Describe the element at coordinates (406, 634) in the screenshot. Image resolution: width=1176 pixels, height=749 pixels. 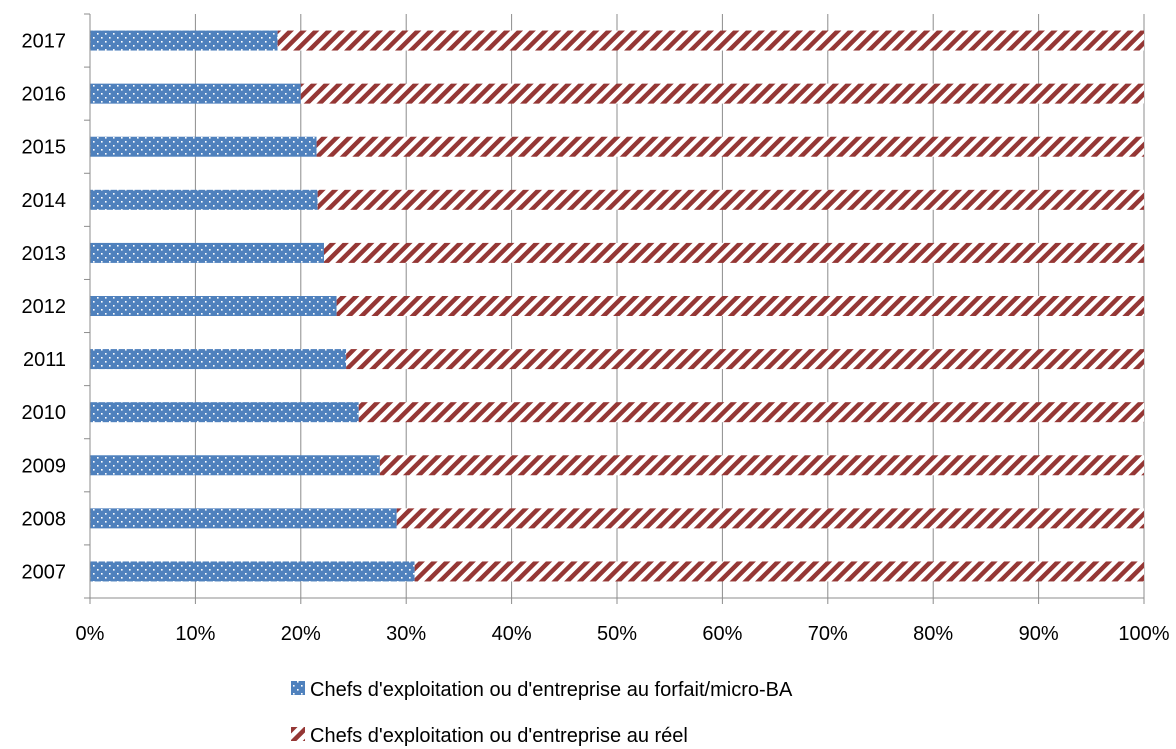
I see `x-tick-label: 30%` at that location.